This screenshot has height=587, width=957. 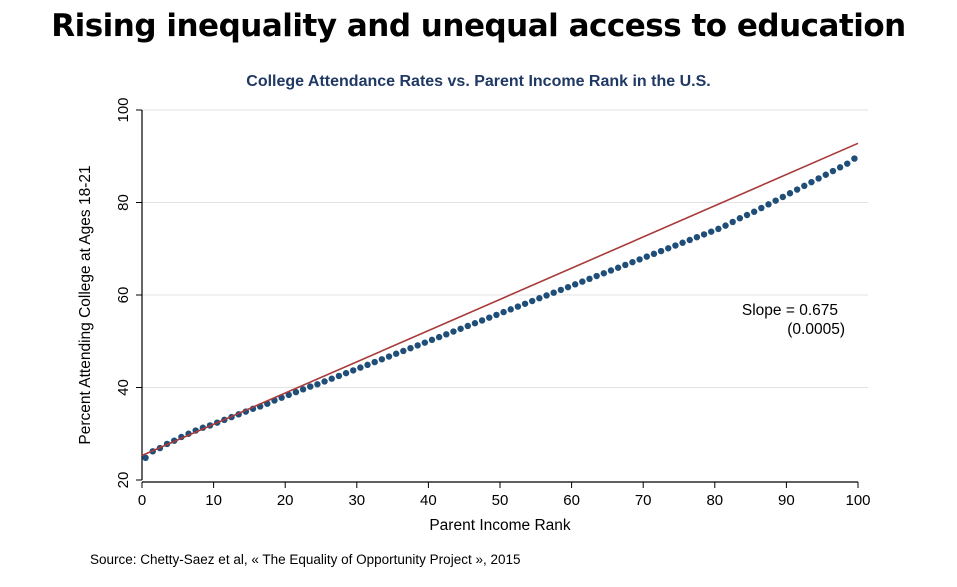 What do you see at coordinates (428, 500) in the screenshot?
I see `x-tick-label: 40` at bounding box center [428, 500].